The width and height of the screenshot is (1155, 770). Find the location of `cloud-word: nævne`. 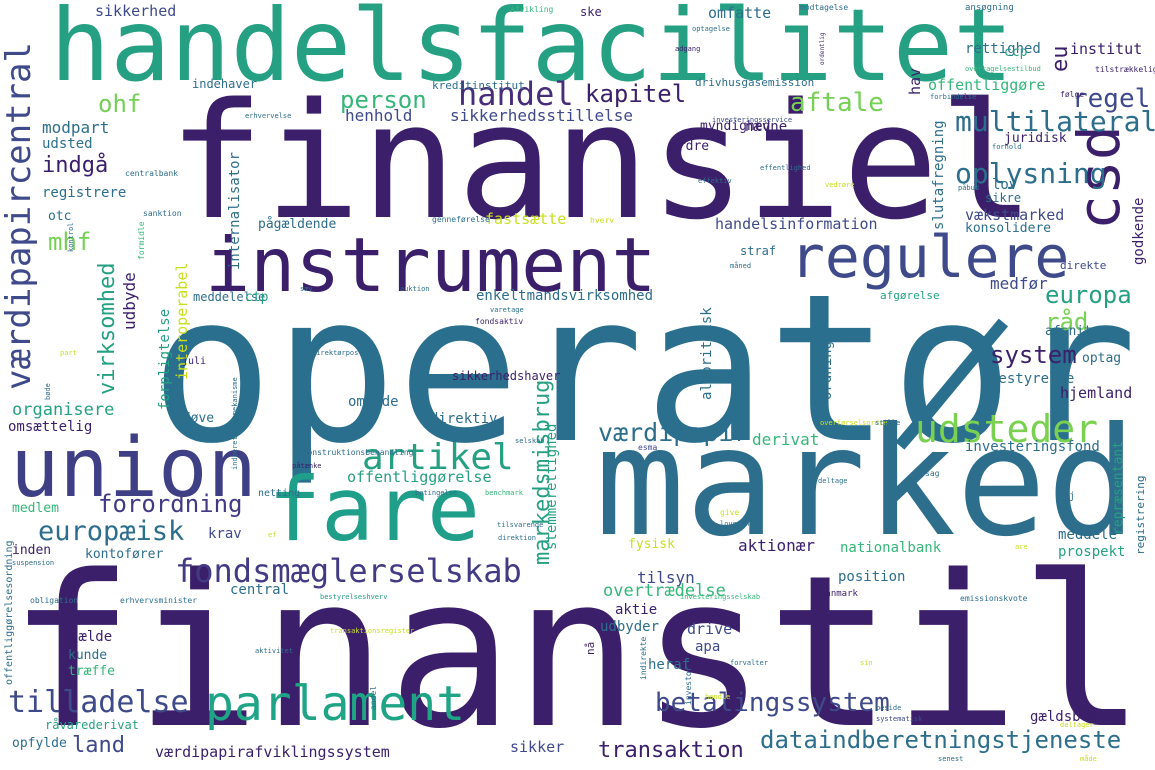

cloud-word: nævne is located at coordinates (766, 127).